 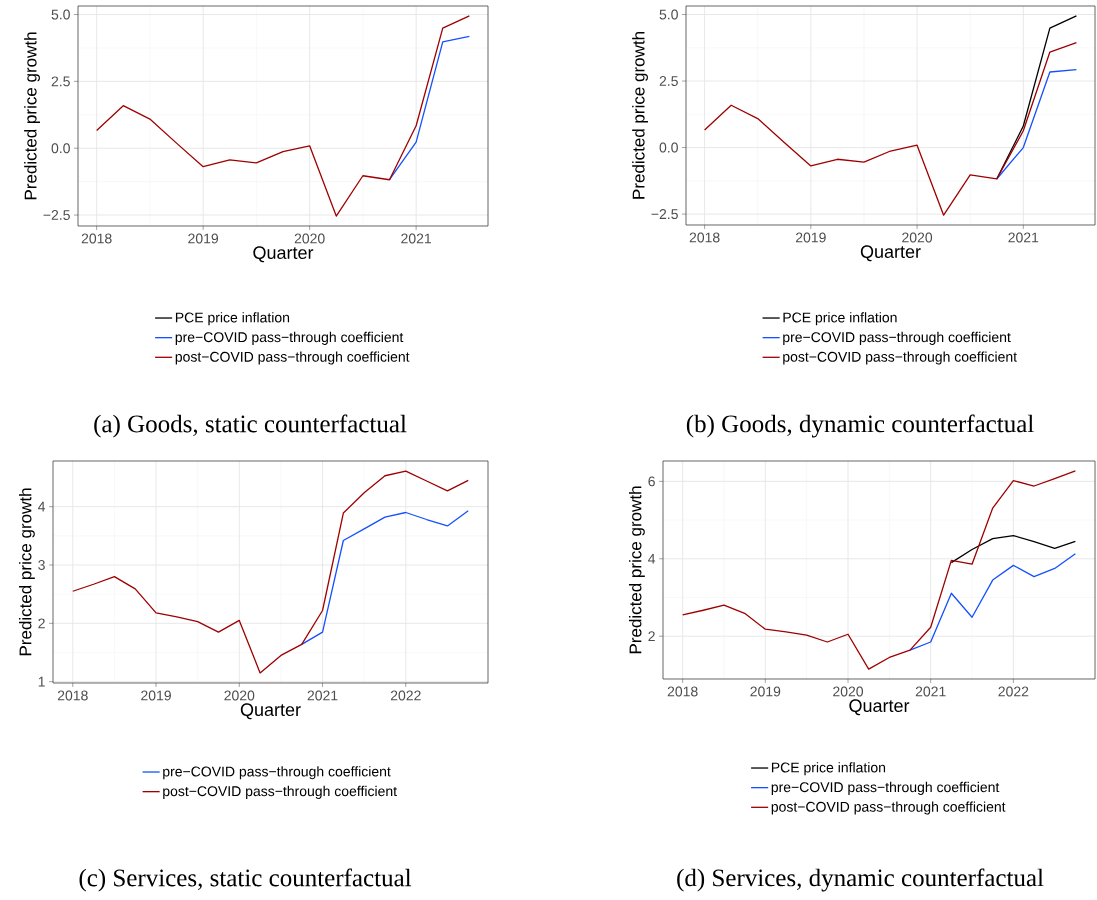 What do you see at coordinates (245, 880) in the screenshot?
I see `text: (c) Services, static counterfactual` at bounding box center [245, 880].